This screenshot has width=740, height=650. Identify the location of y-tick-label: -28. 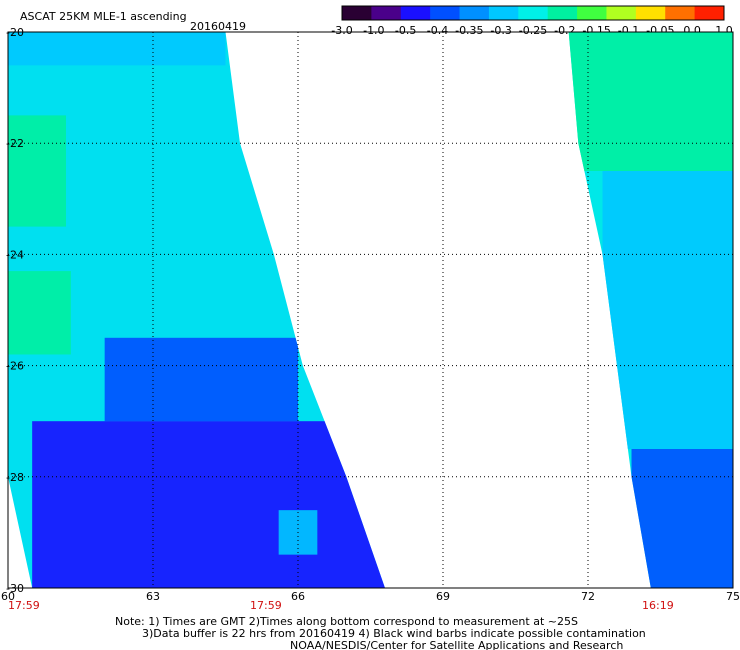
(15, 477).